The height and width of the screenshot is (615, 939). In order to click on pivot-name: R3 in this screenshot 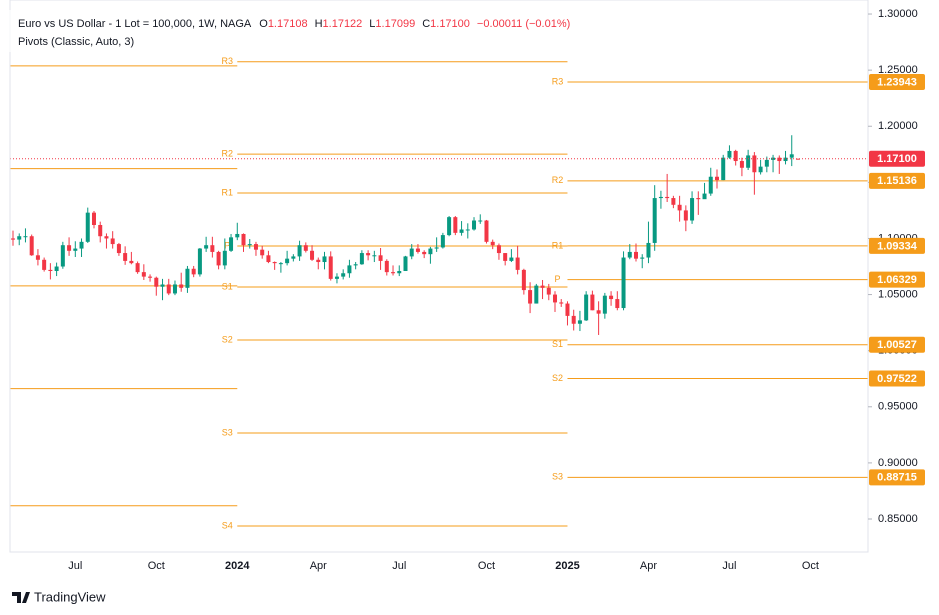, I will do `click(558, 81)`.